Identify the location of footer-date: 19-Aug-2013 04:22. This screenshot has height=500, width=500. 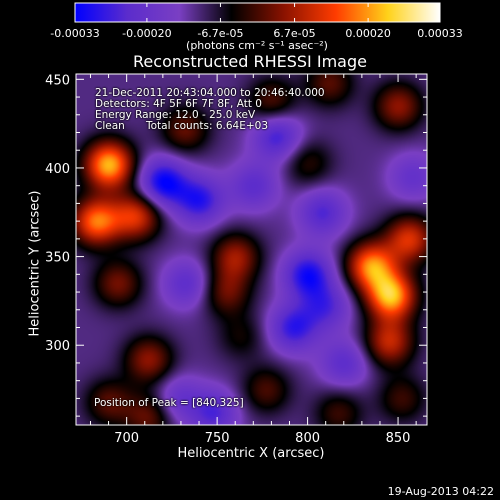
(440, 491).